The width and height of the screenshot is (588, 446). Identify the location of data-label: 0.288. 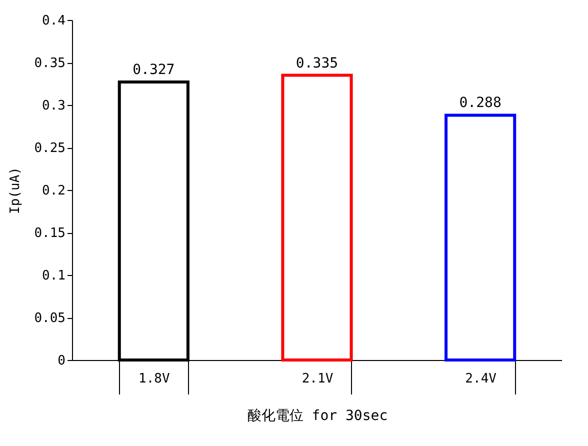
(480, 103).